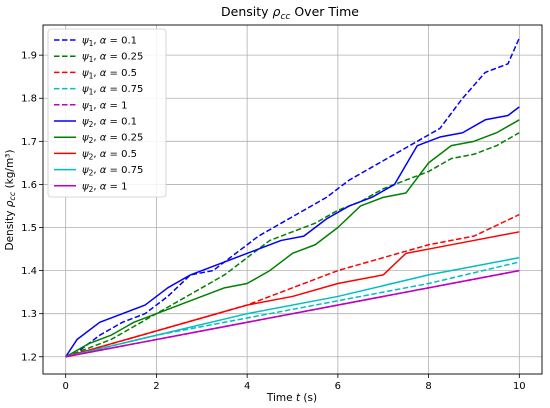 This screenshot has width=550, height=408. I want to click on chart-title: Density ρcc Over Time, so click(290, 13).